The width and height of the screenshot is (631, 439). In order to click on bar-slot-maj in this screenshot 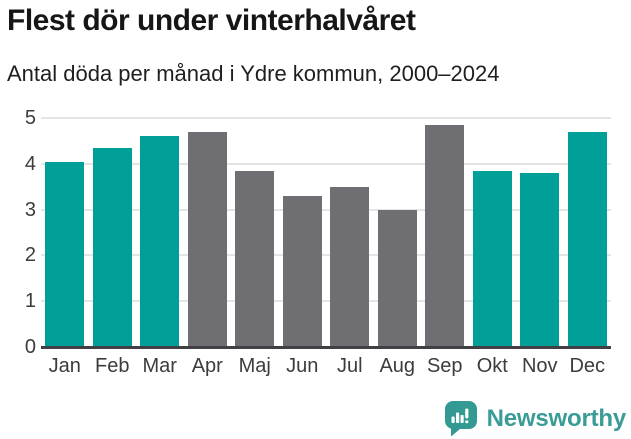, I will do `click(255, 232)`.